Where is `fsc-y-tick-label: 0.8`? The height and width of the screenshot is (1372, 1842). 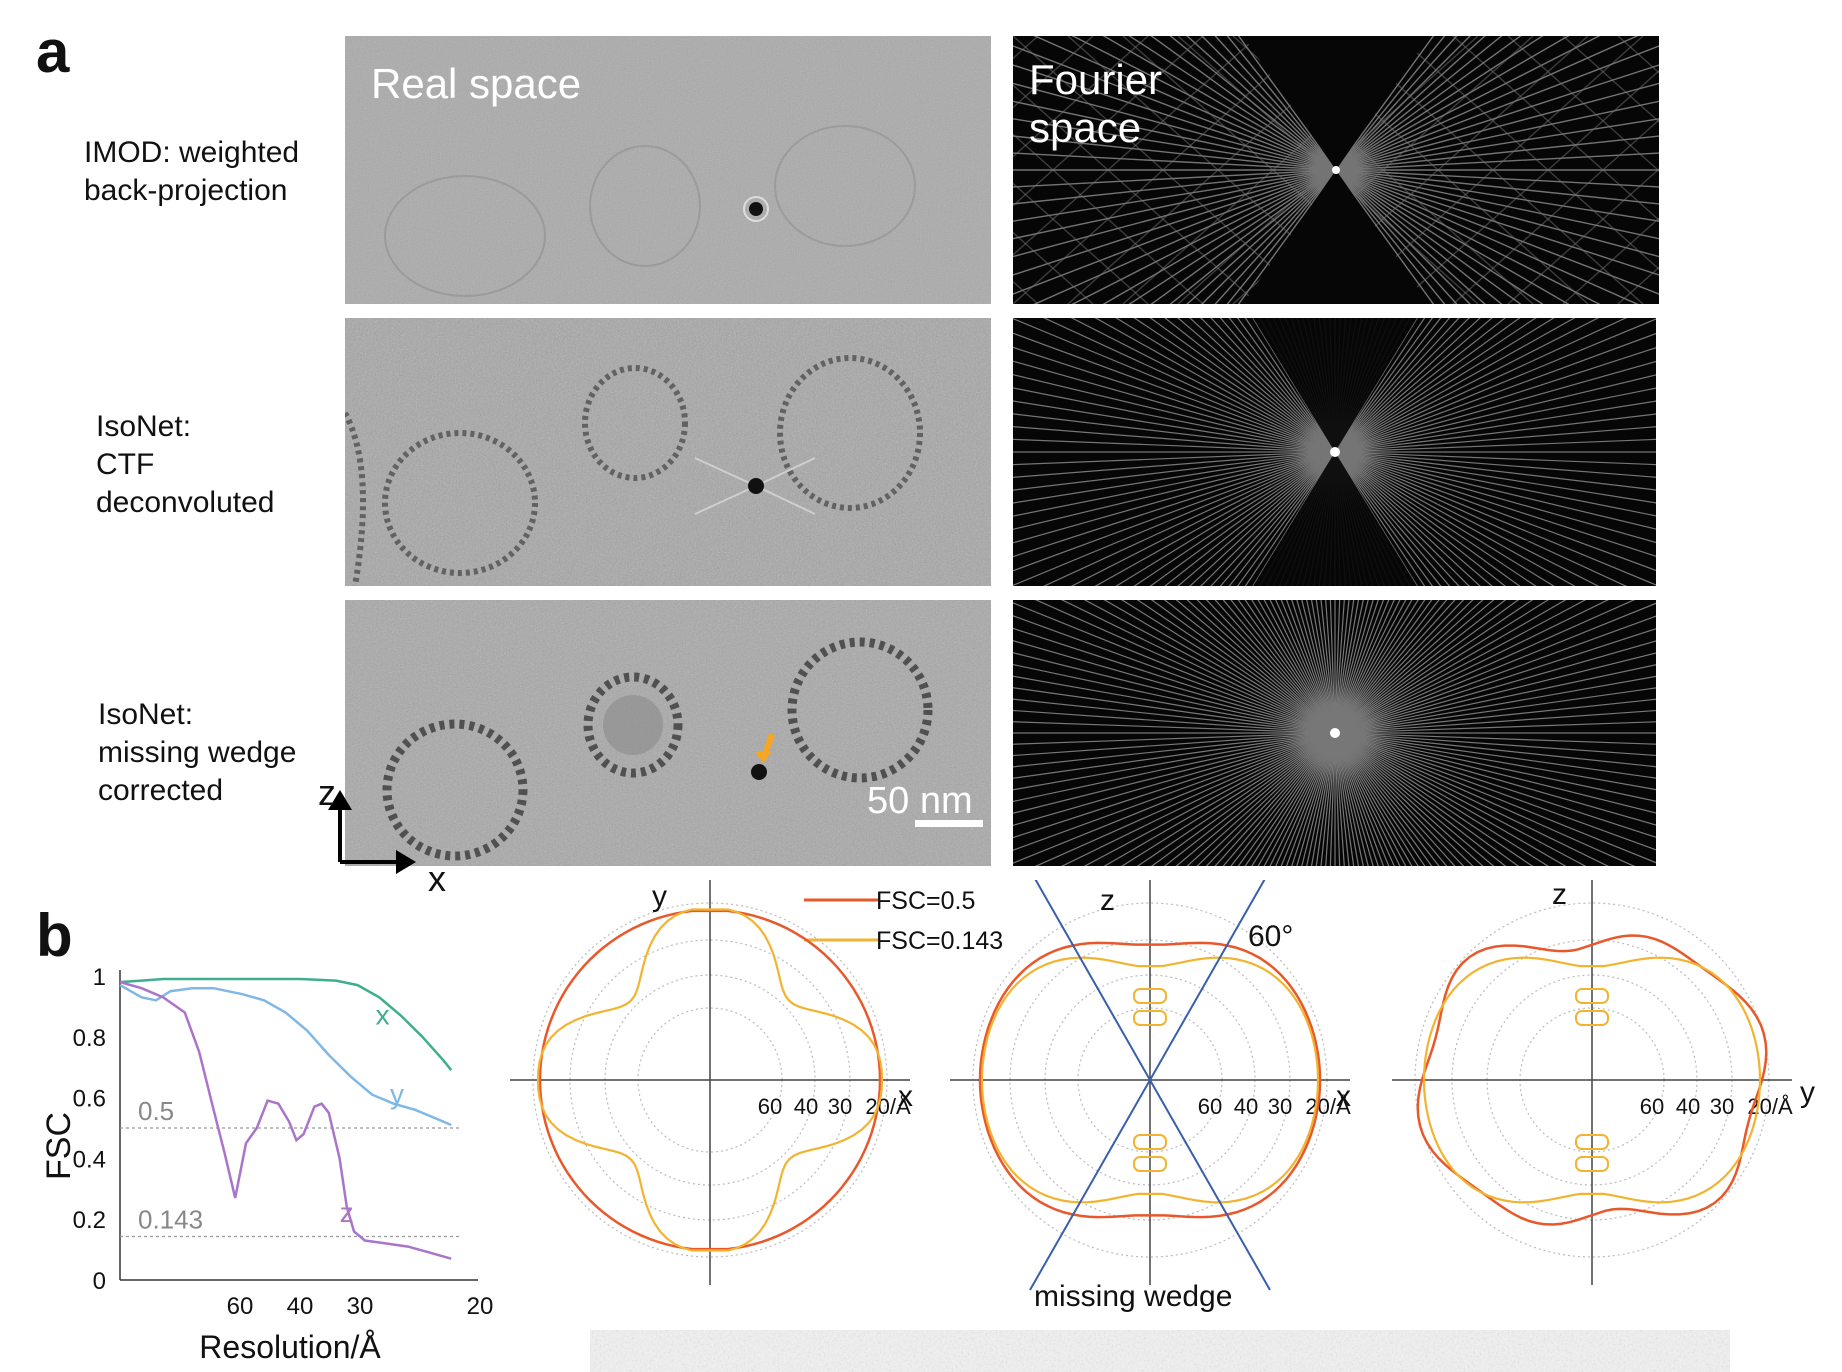
fsc-y-tick-label: 0.8 is located at coordinates (89, 1038).